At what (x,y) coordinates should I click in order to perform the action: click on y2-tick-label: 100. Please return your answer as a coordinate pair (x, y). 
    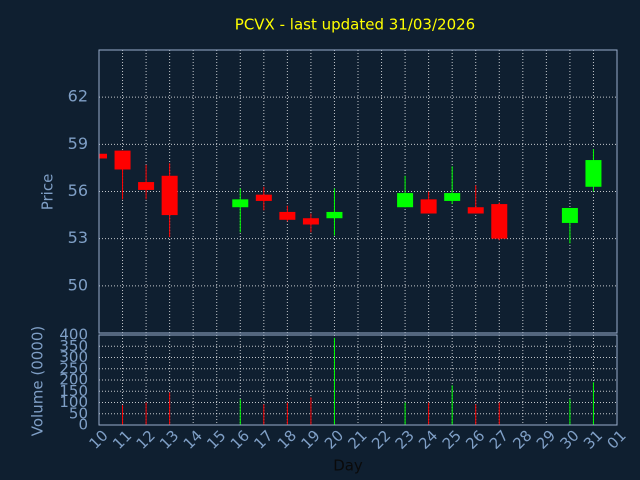
    Looking at the image, I should click on (73, 402).